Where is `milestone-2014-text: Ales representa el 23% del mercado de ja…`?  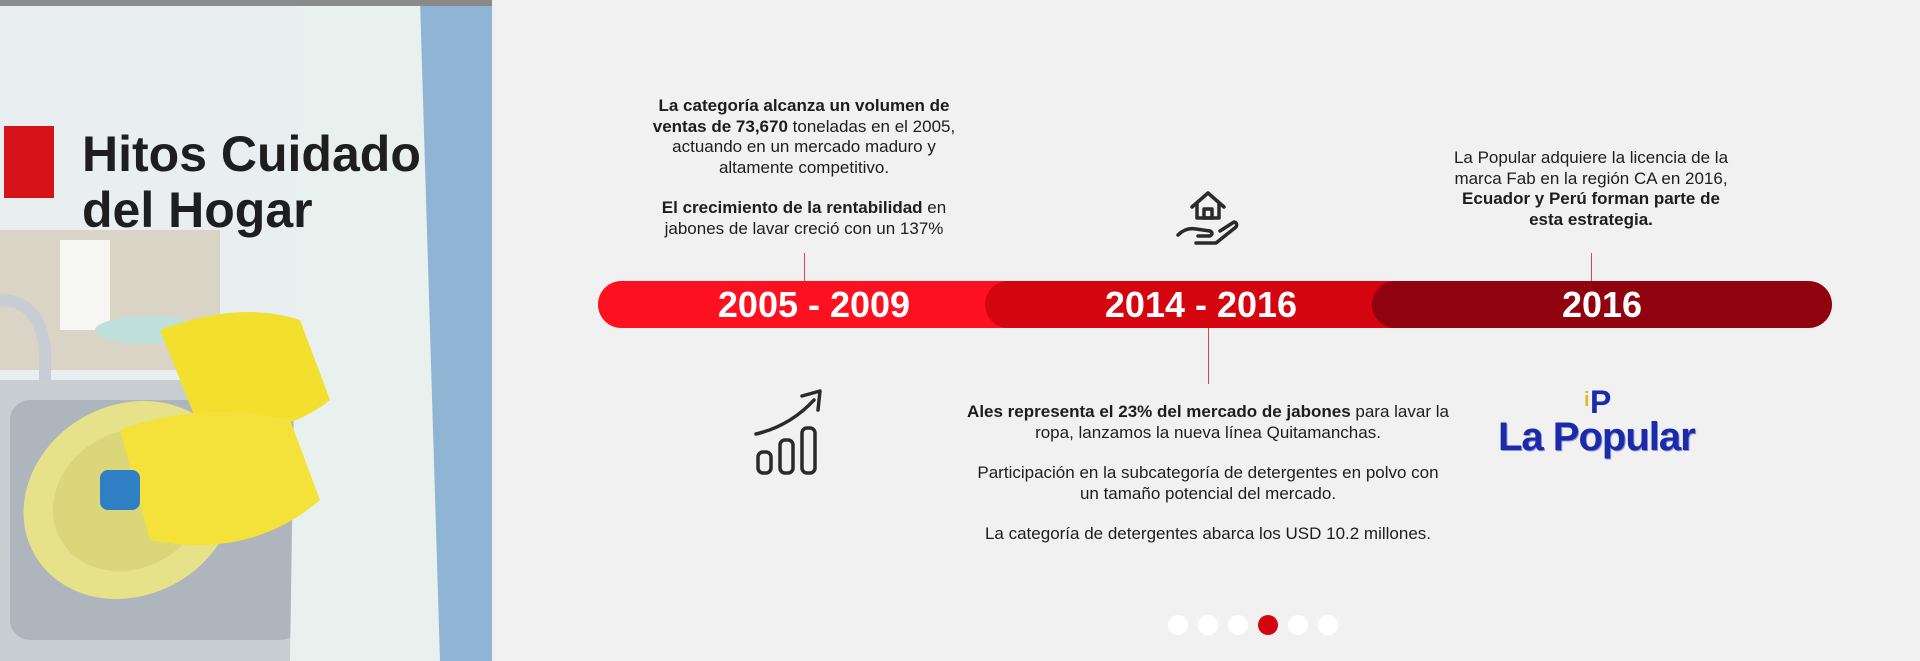
milestone-2014-text: Ales representa el 23% del mercado de ja… is located at coordinates (1208, 473).